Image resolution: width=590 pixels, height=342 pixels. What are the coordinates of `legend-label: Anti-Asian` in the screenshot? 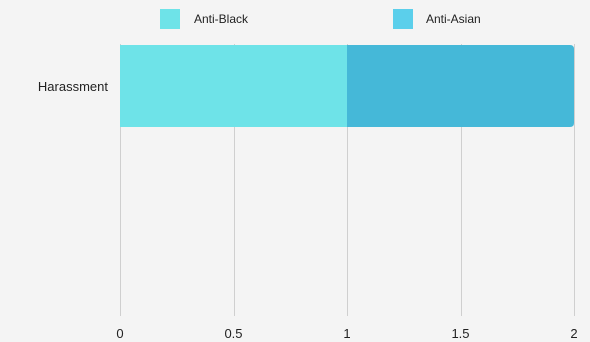 It's located at (453, 19).